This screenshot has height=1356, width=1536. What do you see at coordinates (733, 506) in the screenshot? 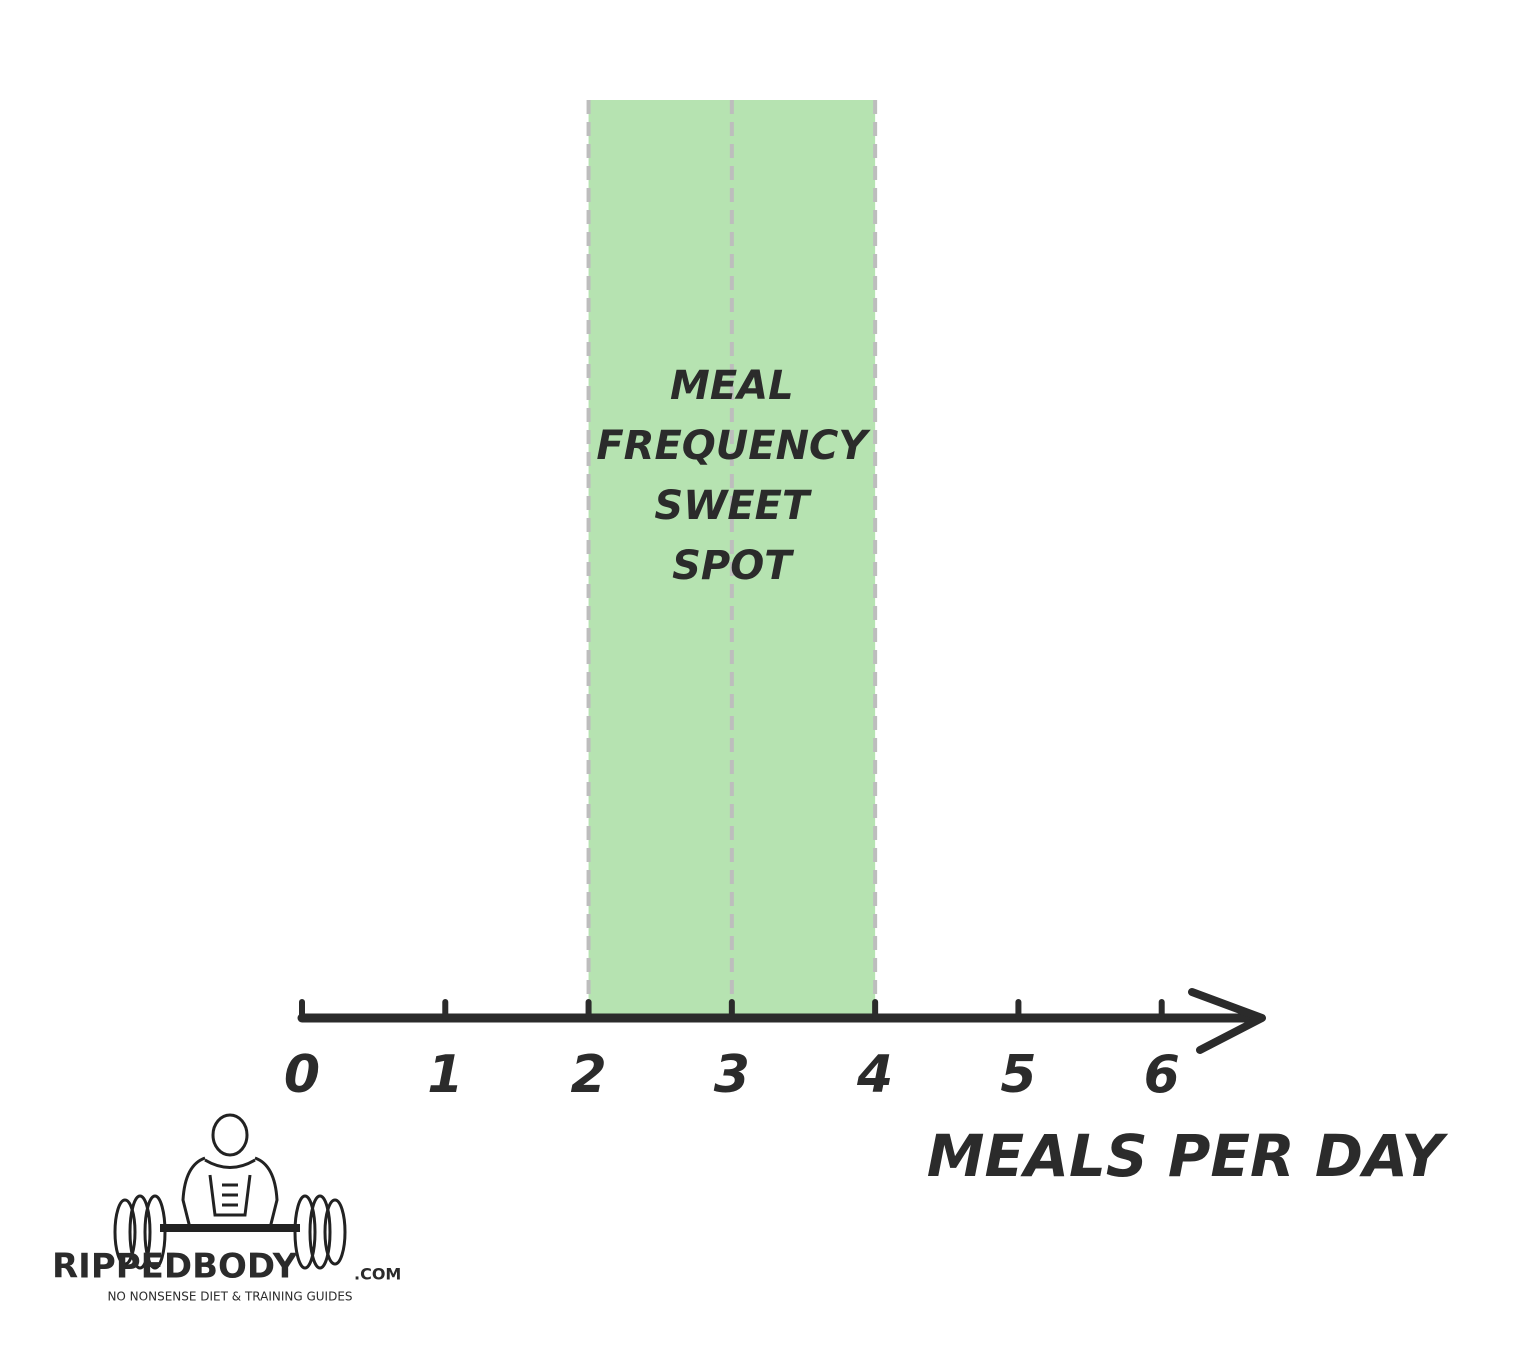
I see `annotation-line: SWEET` at bounding box center [733, 506].